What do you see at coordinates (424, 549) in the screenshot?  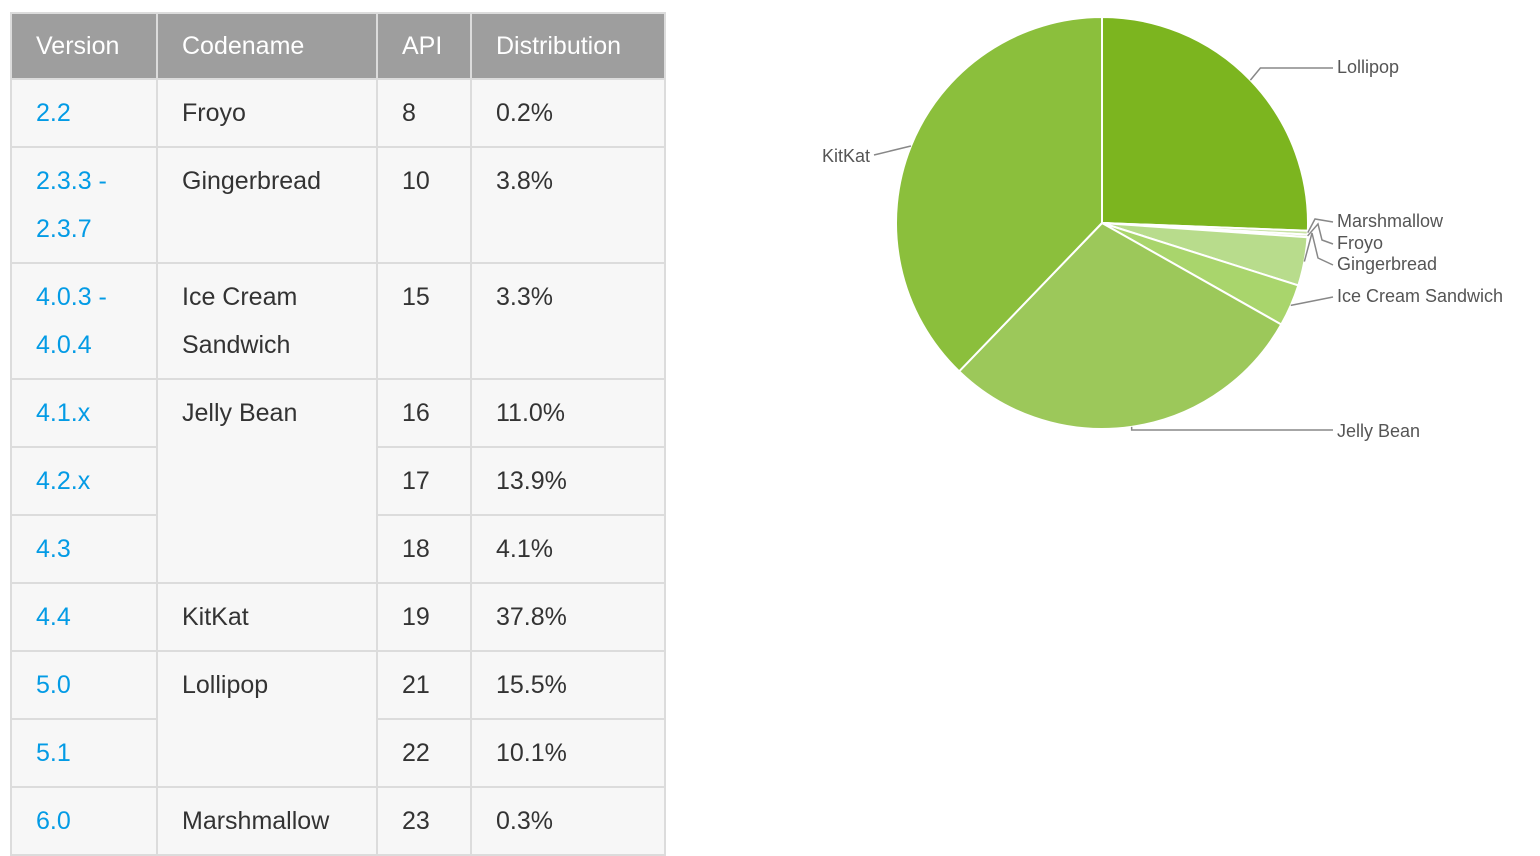 I see `api-cell: 18` at bounding box center [424, 549].